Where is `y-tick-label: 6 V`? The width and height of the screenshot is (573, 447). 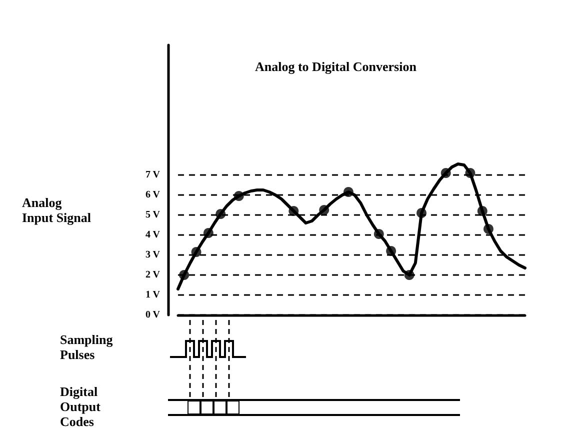 y-tick-label: 6 V is located at coordinates (153, 195).